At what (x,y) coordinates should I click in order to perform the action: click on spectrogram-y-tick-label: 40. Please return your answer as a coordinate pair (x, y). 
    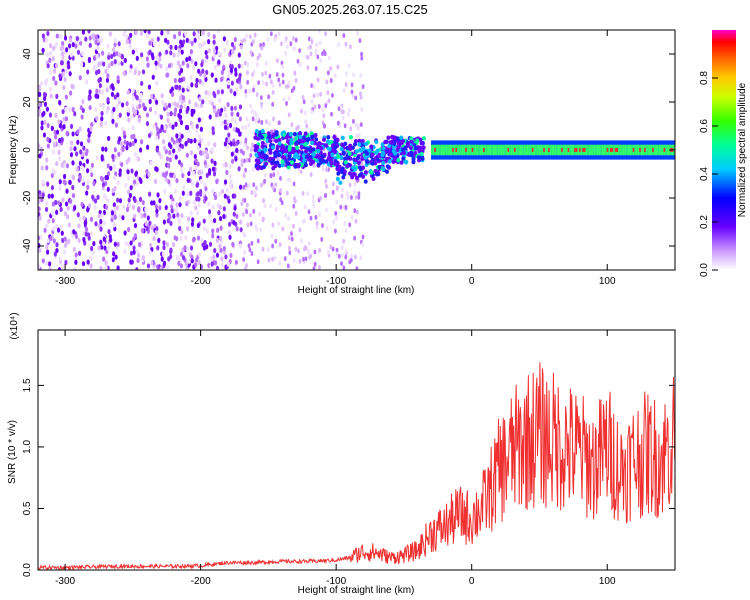
    Looking at the image, I should click on (27, 54).